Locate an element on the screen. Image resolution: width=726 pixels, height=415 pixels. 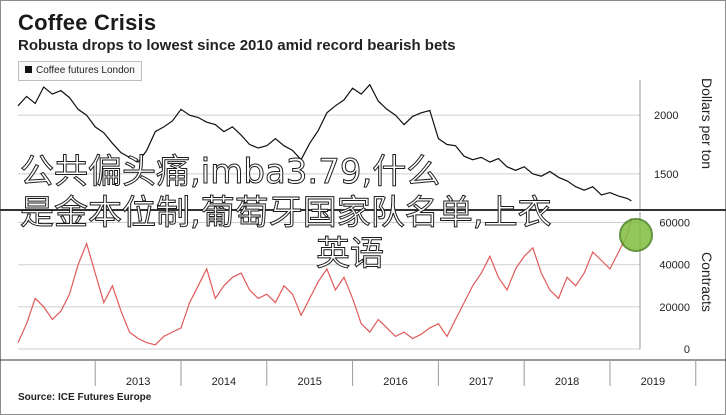
lower-tick-label: 40000 is located at coordinates (674, 266).